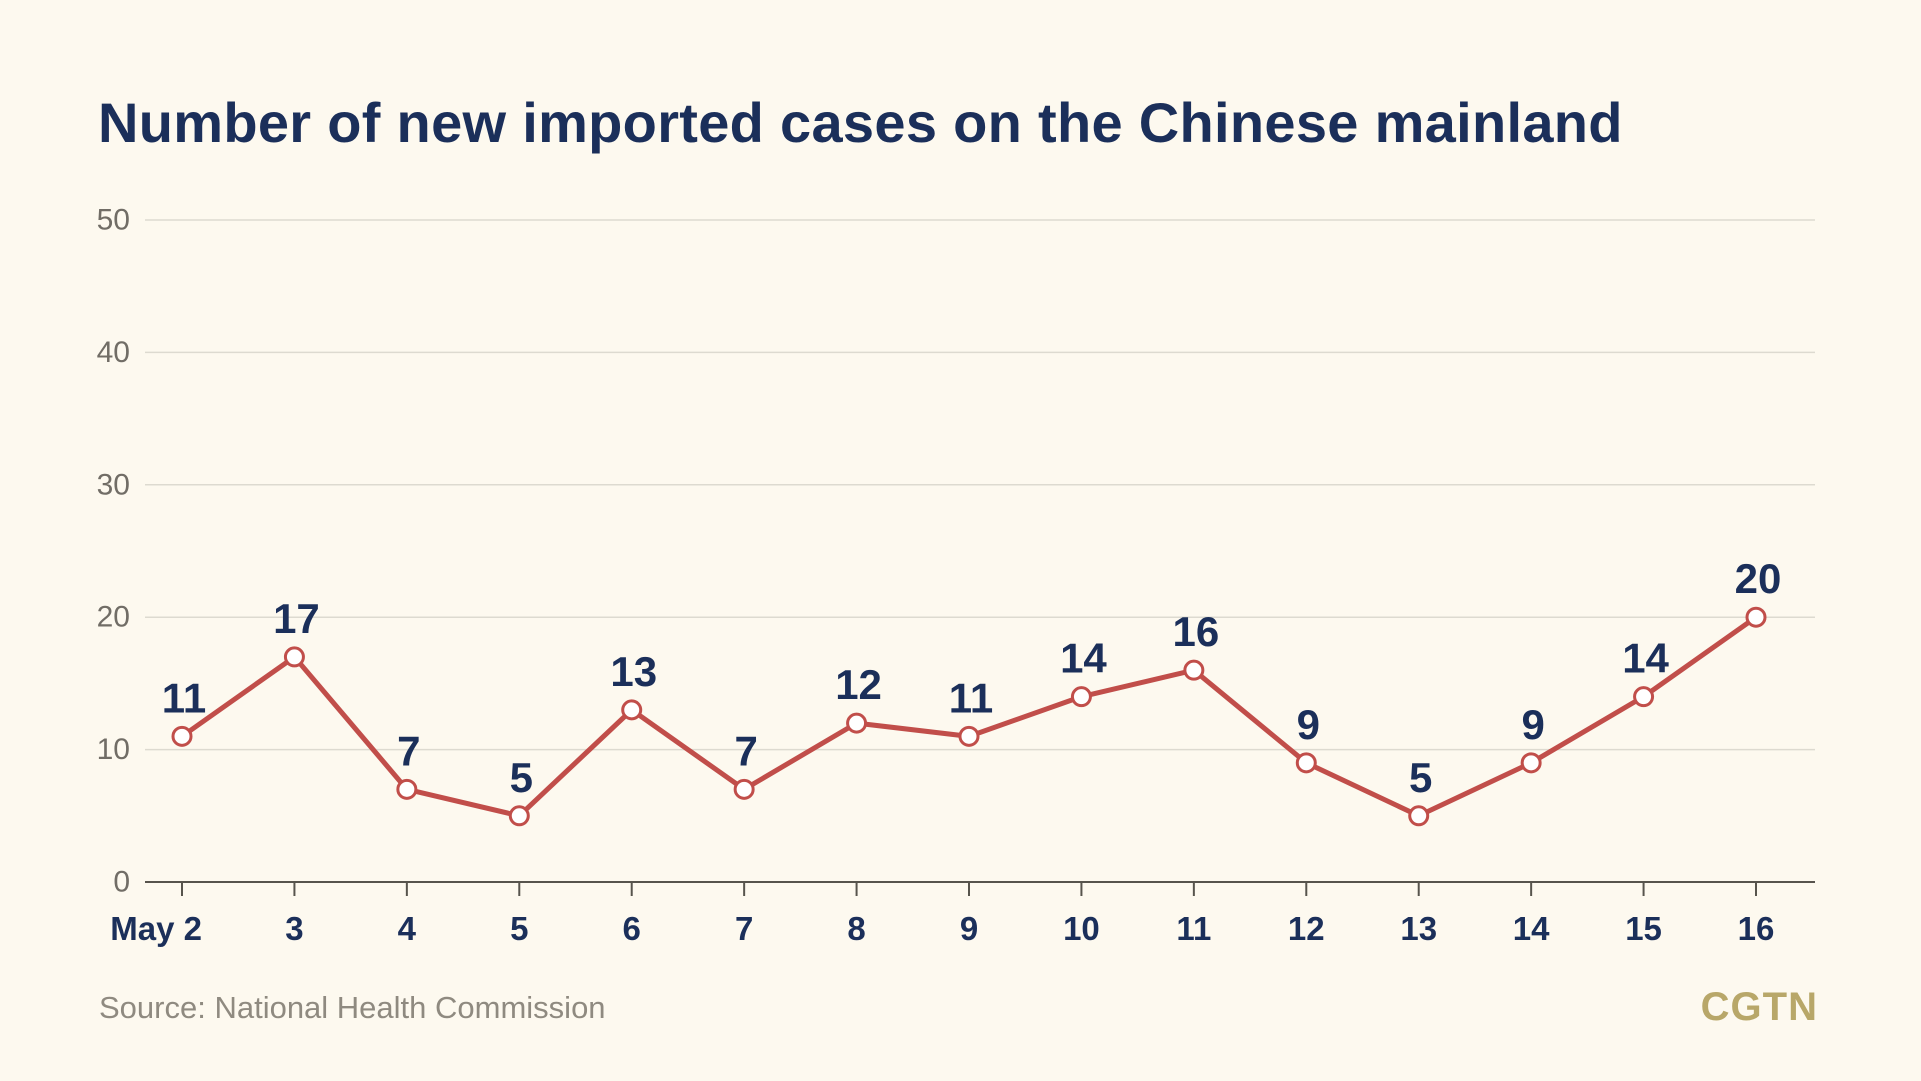  Describe the element at coordinates (1306, 928) in the screenshot. I see `x-tick-label: 12` at that location.